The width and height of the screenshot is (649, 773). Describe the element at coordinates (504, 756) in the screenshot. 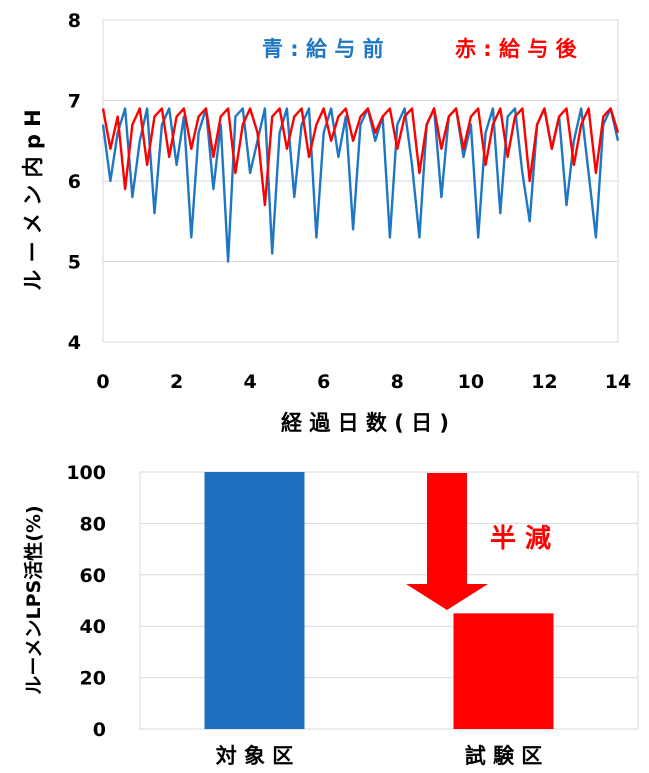

I see `bar-category-label: 試 験 区` at that location.